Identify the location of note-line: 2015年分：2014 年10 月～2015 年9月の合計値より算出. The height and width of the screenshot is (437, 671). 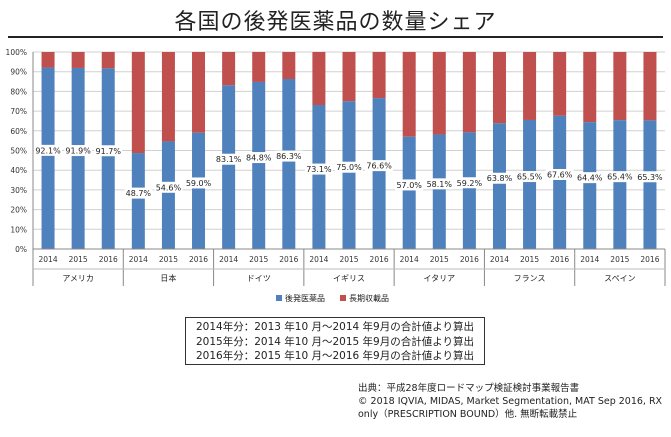
(335, 341).